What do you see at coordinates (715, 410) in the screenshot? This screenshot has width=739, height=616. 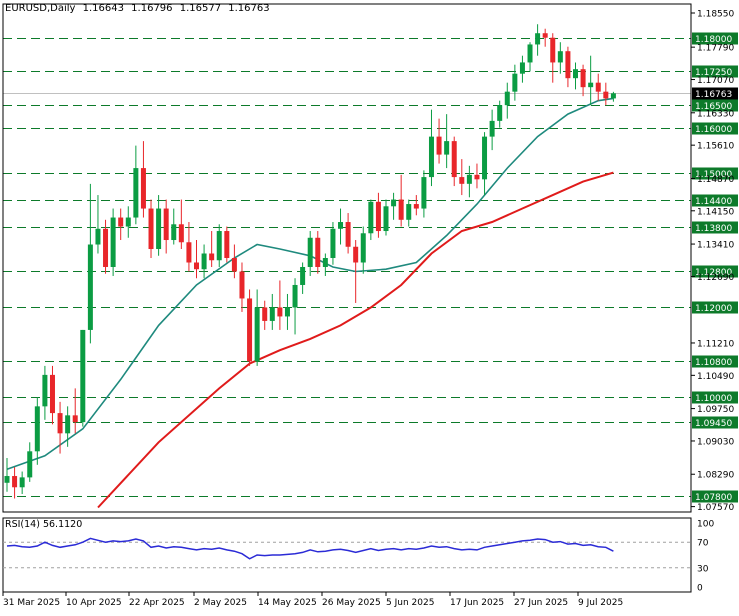 I see `y-tick-label: 1.09750` at bounding box center [715, 410].